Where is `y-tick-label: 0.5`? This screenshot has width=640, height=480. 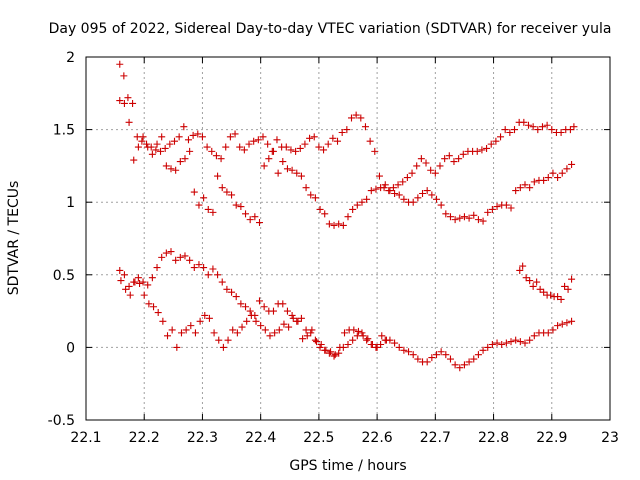
y-tick-label: 0.5 is located at coordinates (64, 276).